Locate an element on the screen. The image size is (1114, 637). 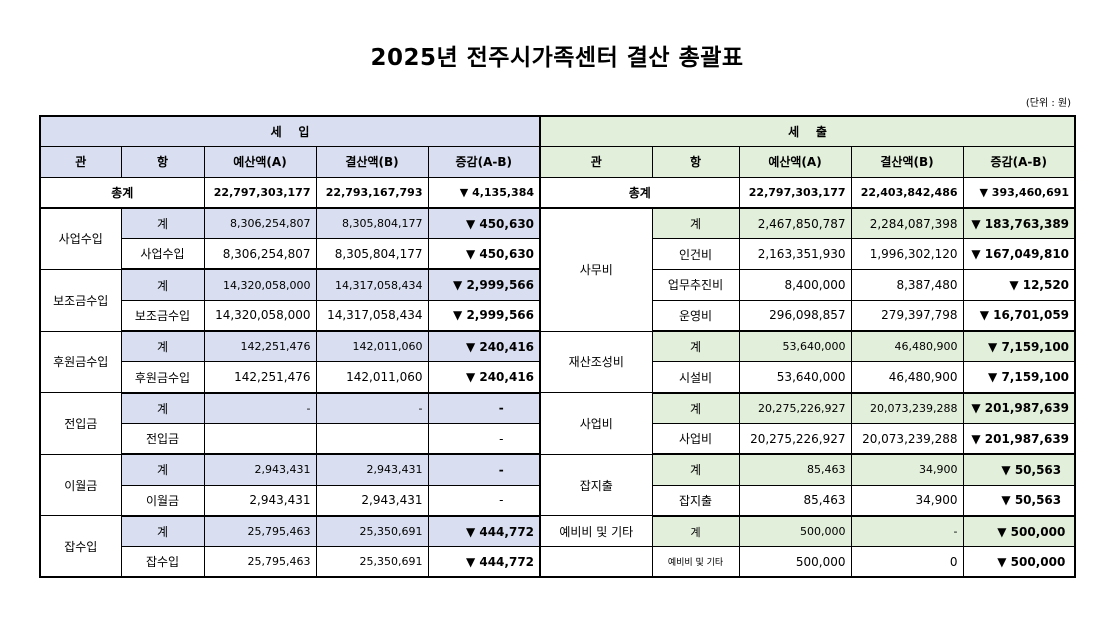
income-hang: 전입금 is located at coordinates (162, 439).